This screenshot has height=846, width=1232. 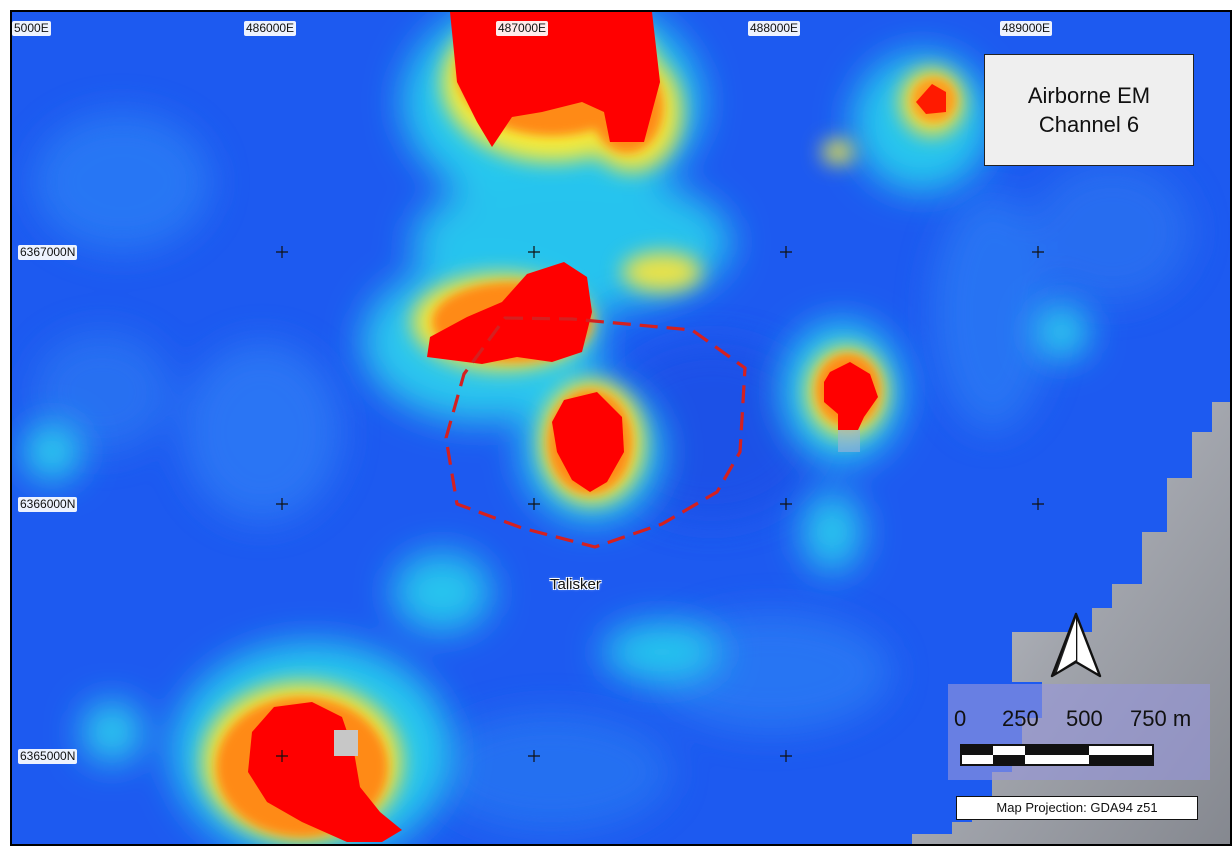 What do you see at coordinates (48, 252) in the screenshot?
I see `northing-label: 6367000N` at bounding box center [48, 252].